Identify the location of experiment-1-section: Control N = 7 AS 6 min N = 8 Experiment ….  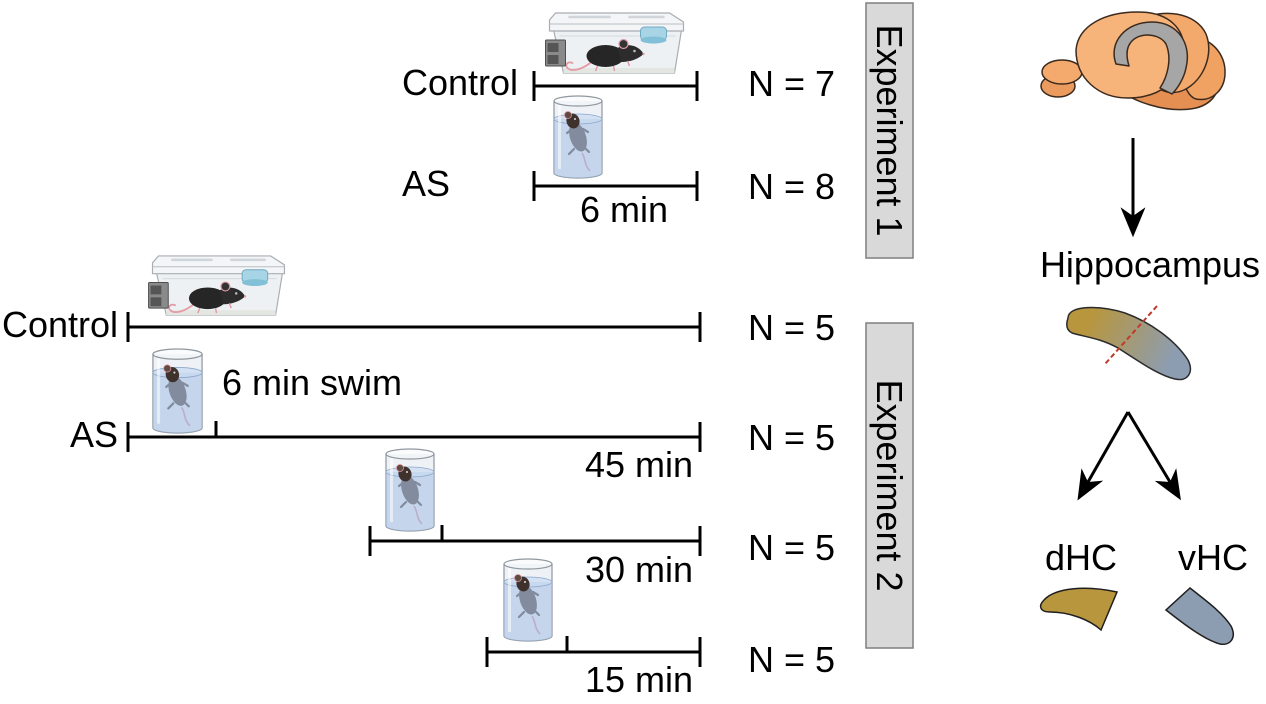
(658, 130).